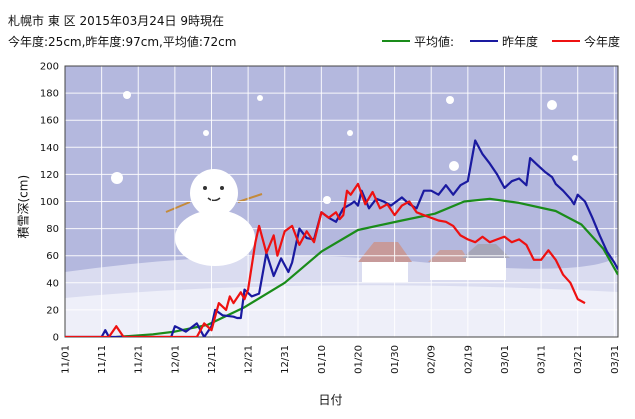  Describe the element at coordinates (102, 359) in the screenshot. I see `x-tick-label: 11/11` at that location.